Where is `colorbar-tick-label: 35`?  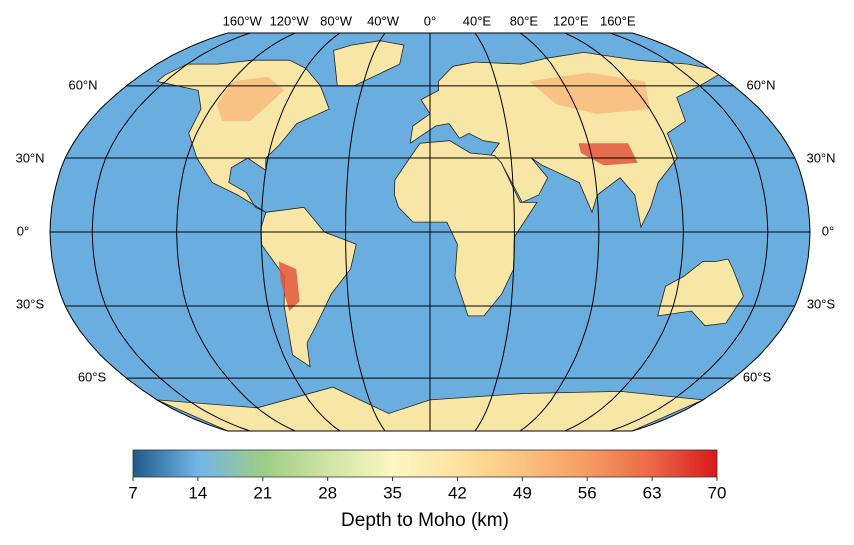
colorbar-tick-label: 35 is located at coordinates (392, 492).